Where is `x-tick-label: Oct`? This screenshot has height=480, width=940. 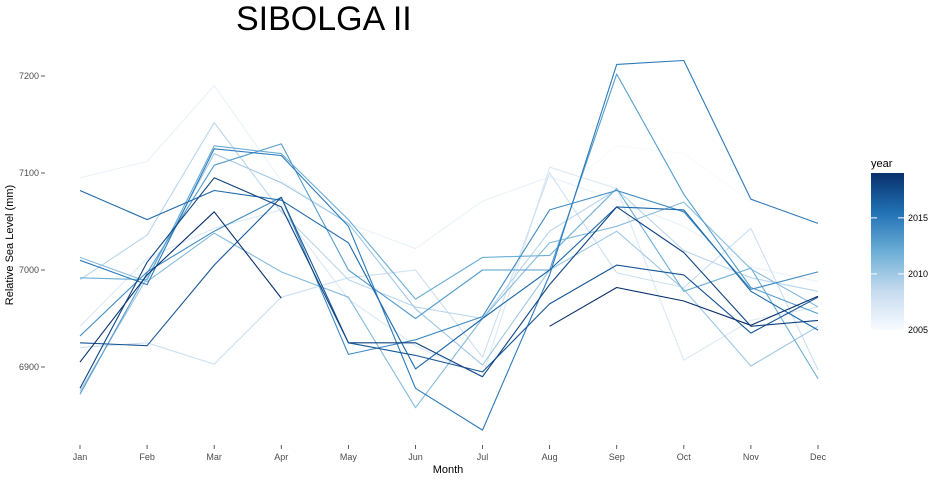
x-tick-label: Oct is located at coordinates (684, 457).